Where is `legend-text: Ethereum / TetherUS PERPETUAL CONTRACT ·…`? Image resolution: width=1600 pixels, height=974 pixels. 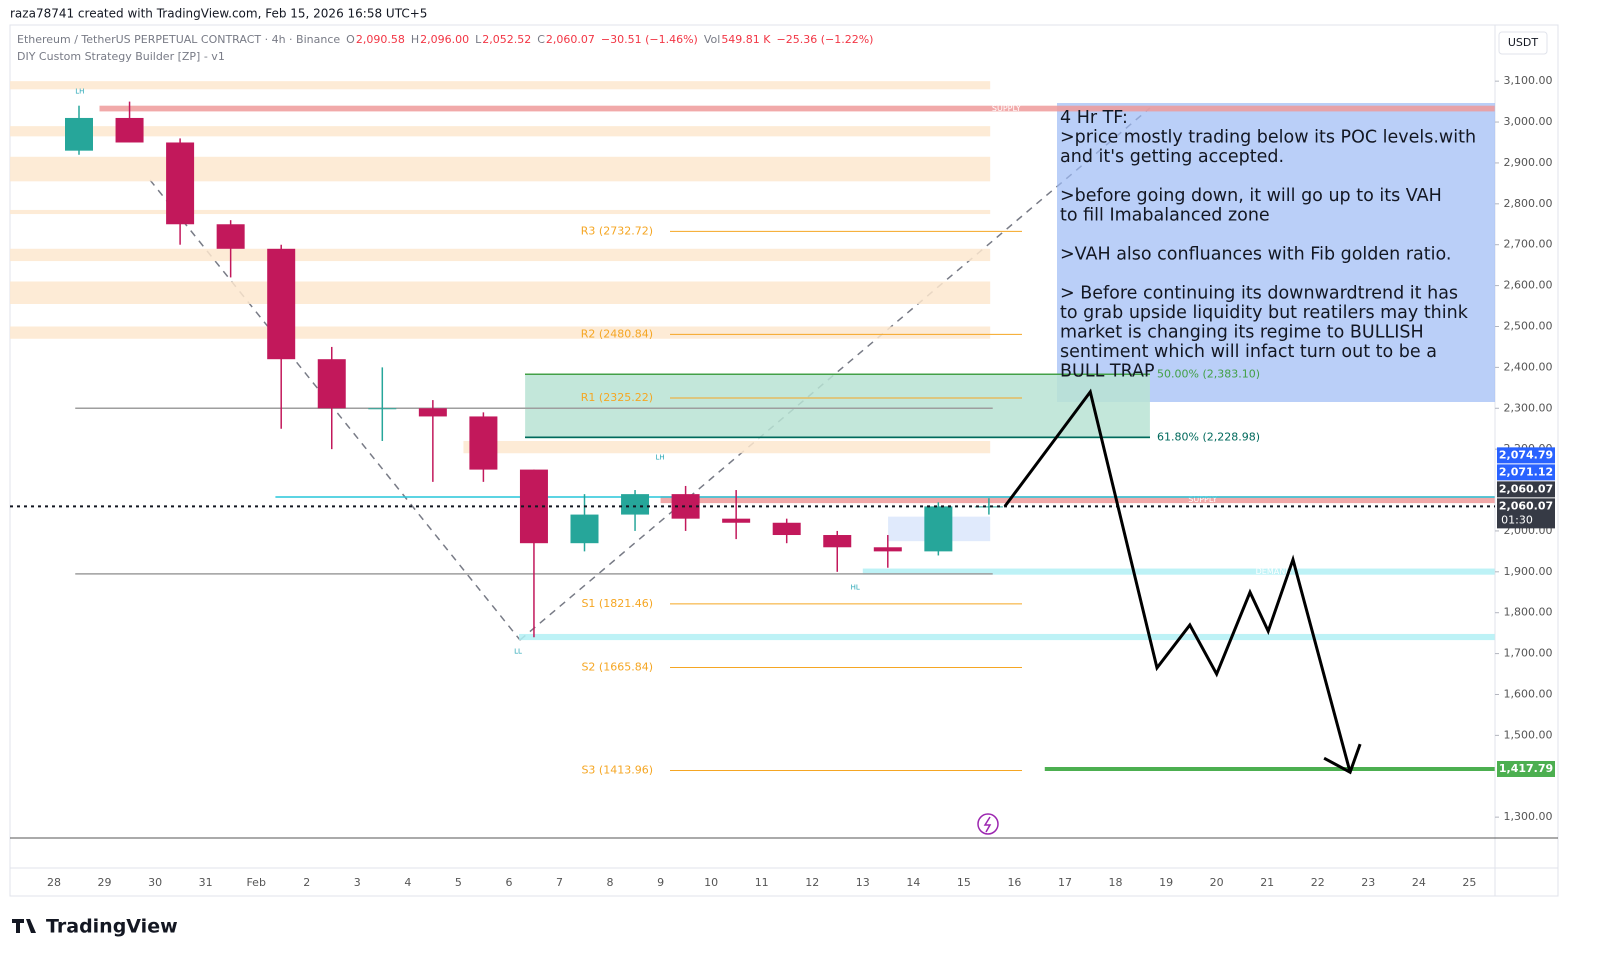
legend-text: Ethereum / TetherUS PERPETUAL CONTRACT ·… is located at coordinates (178, 39).